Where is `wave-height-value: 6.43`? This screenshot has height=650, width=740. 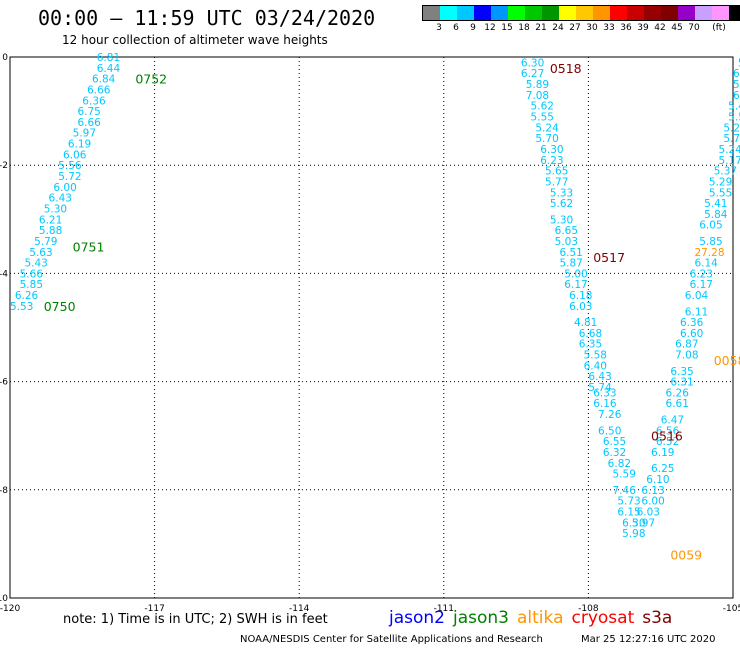 wave-height-value: 6.43 is located at coordinates (60, 199).